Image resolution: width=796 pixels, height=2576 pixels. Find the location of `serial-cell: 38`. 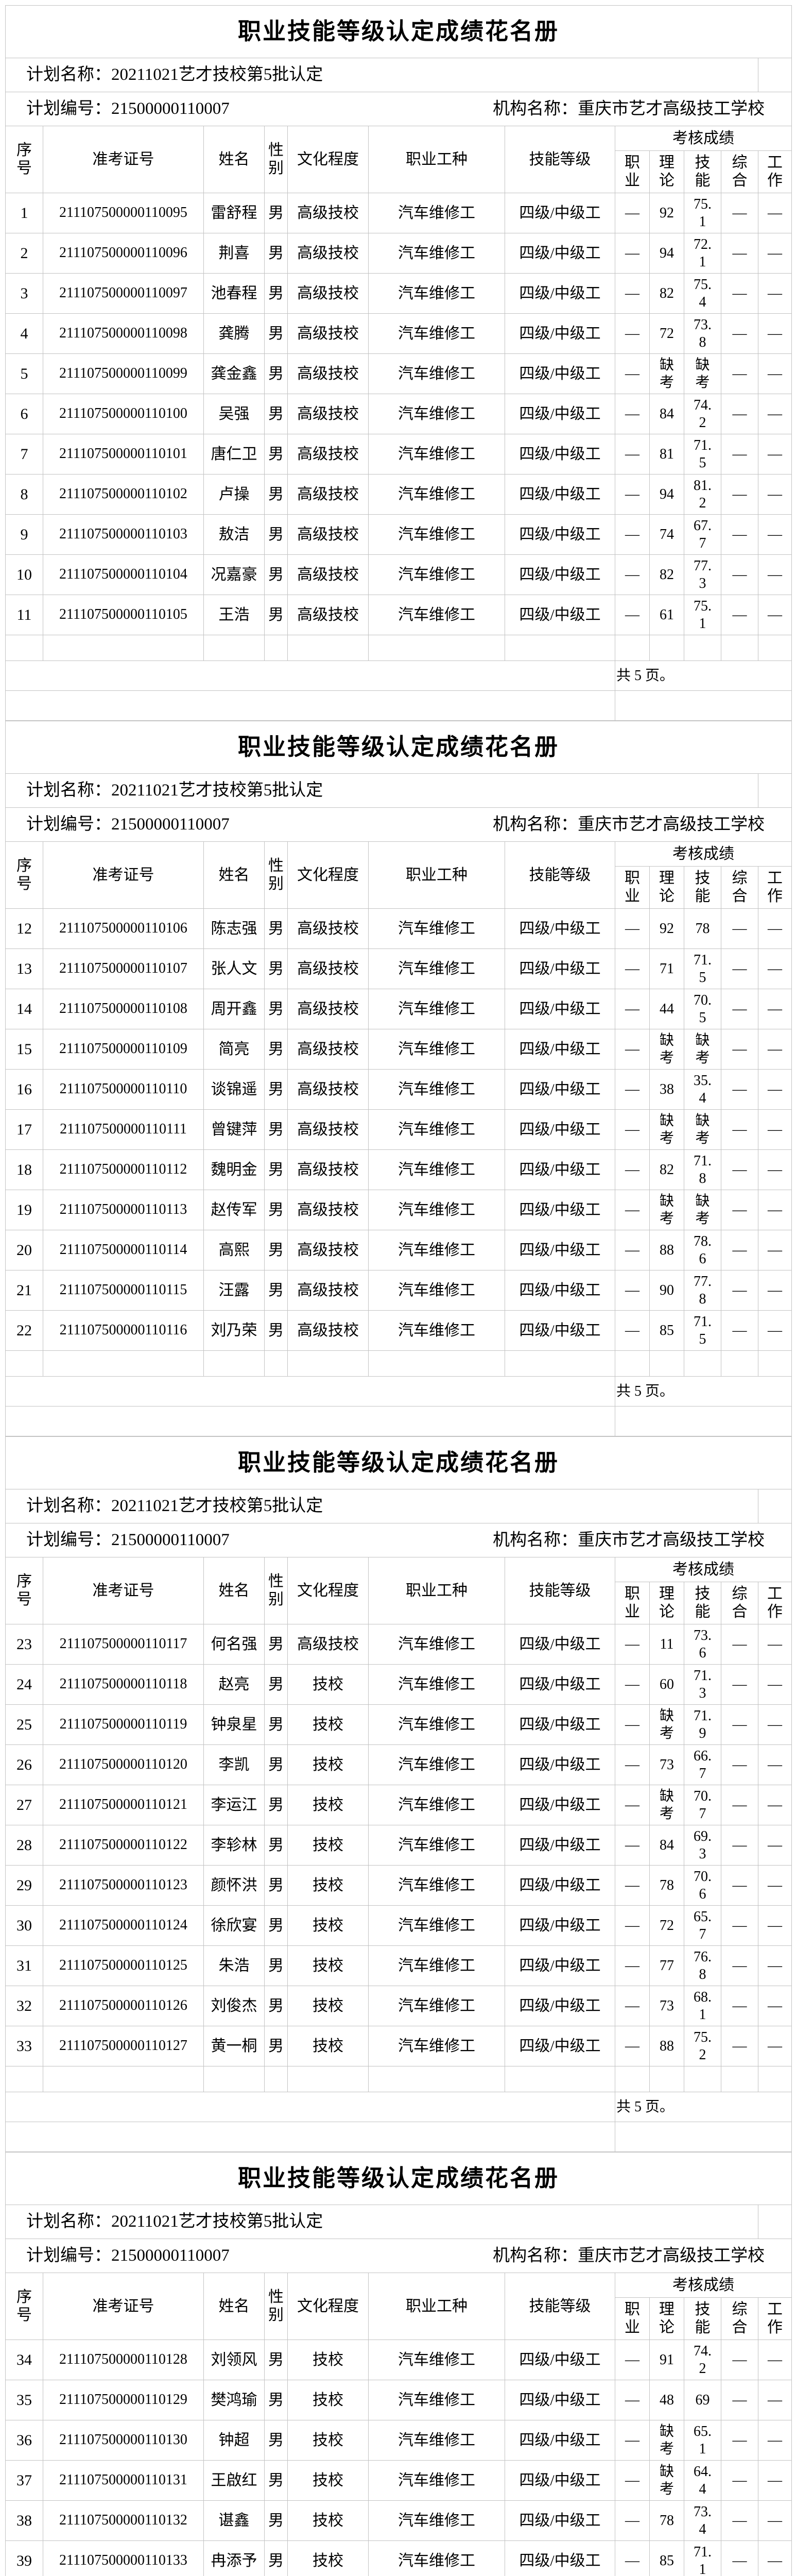

serial-cell: 38 is located at coordinates (24, 2520).